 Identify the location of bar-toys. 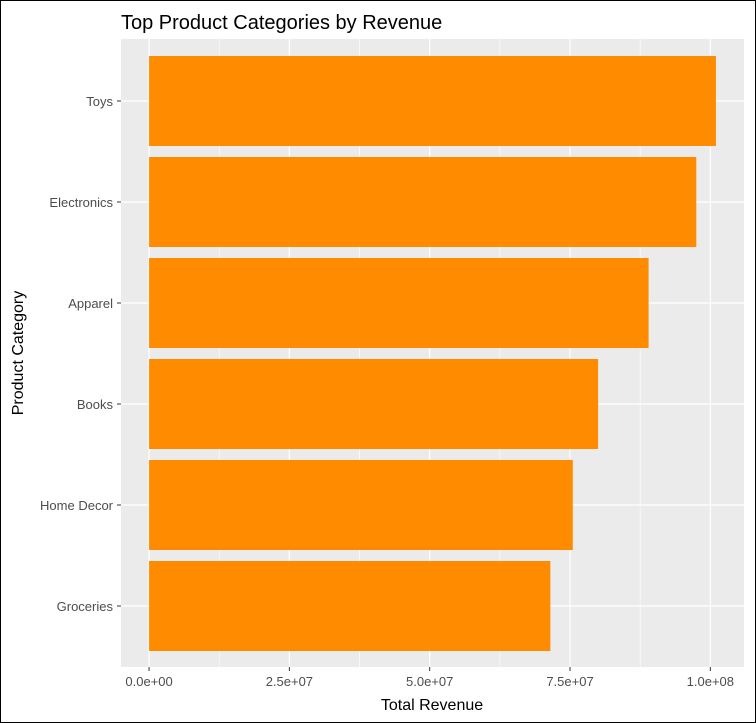
(432, 101).